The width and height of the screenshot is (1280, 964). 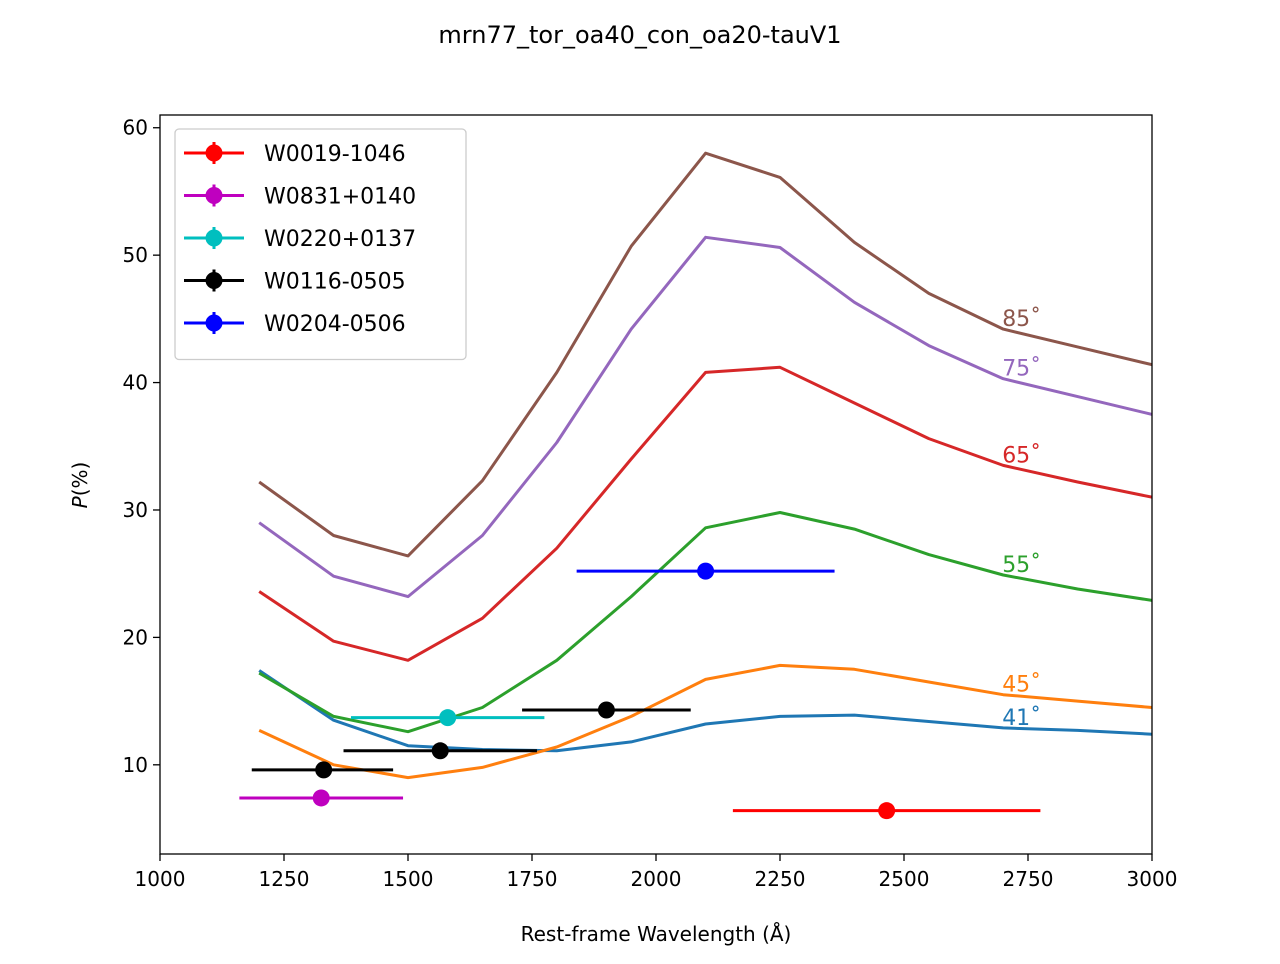 I want to click on y-tick-label-0: 10, so click(x=135, y=765).